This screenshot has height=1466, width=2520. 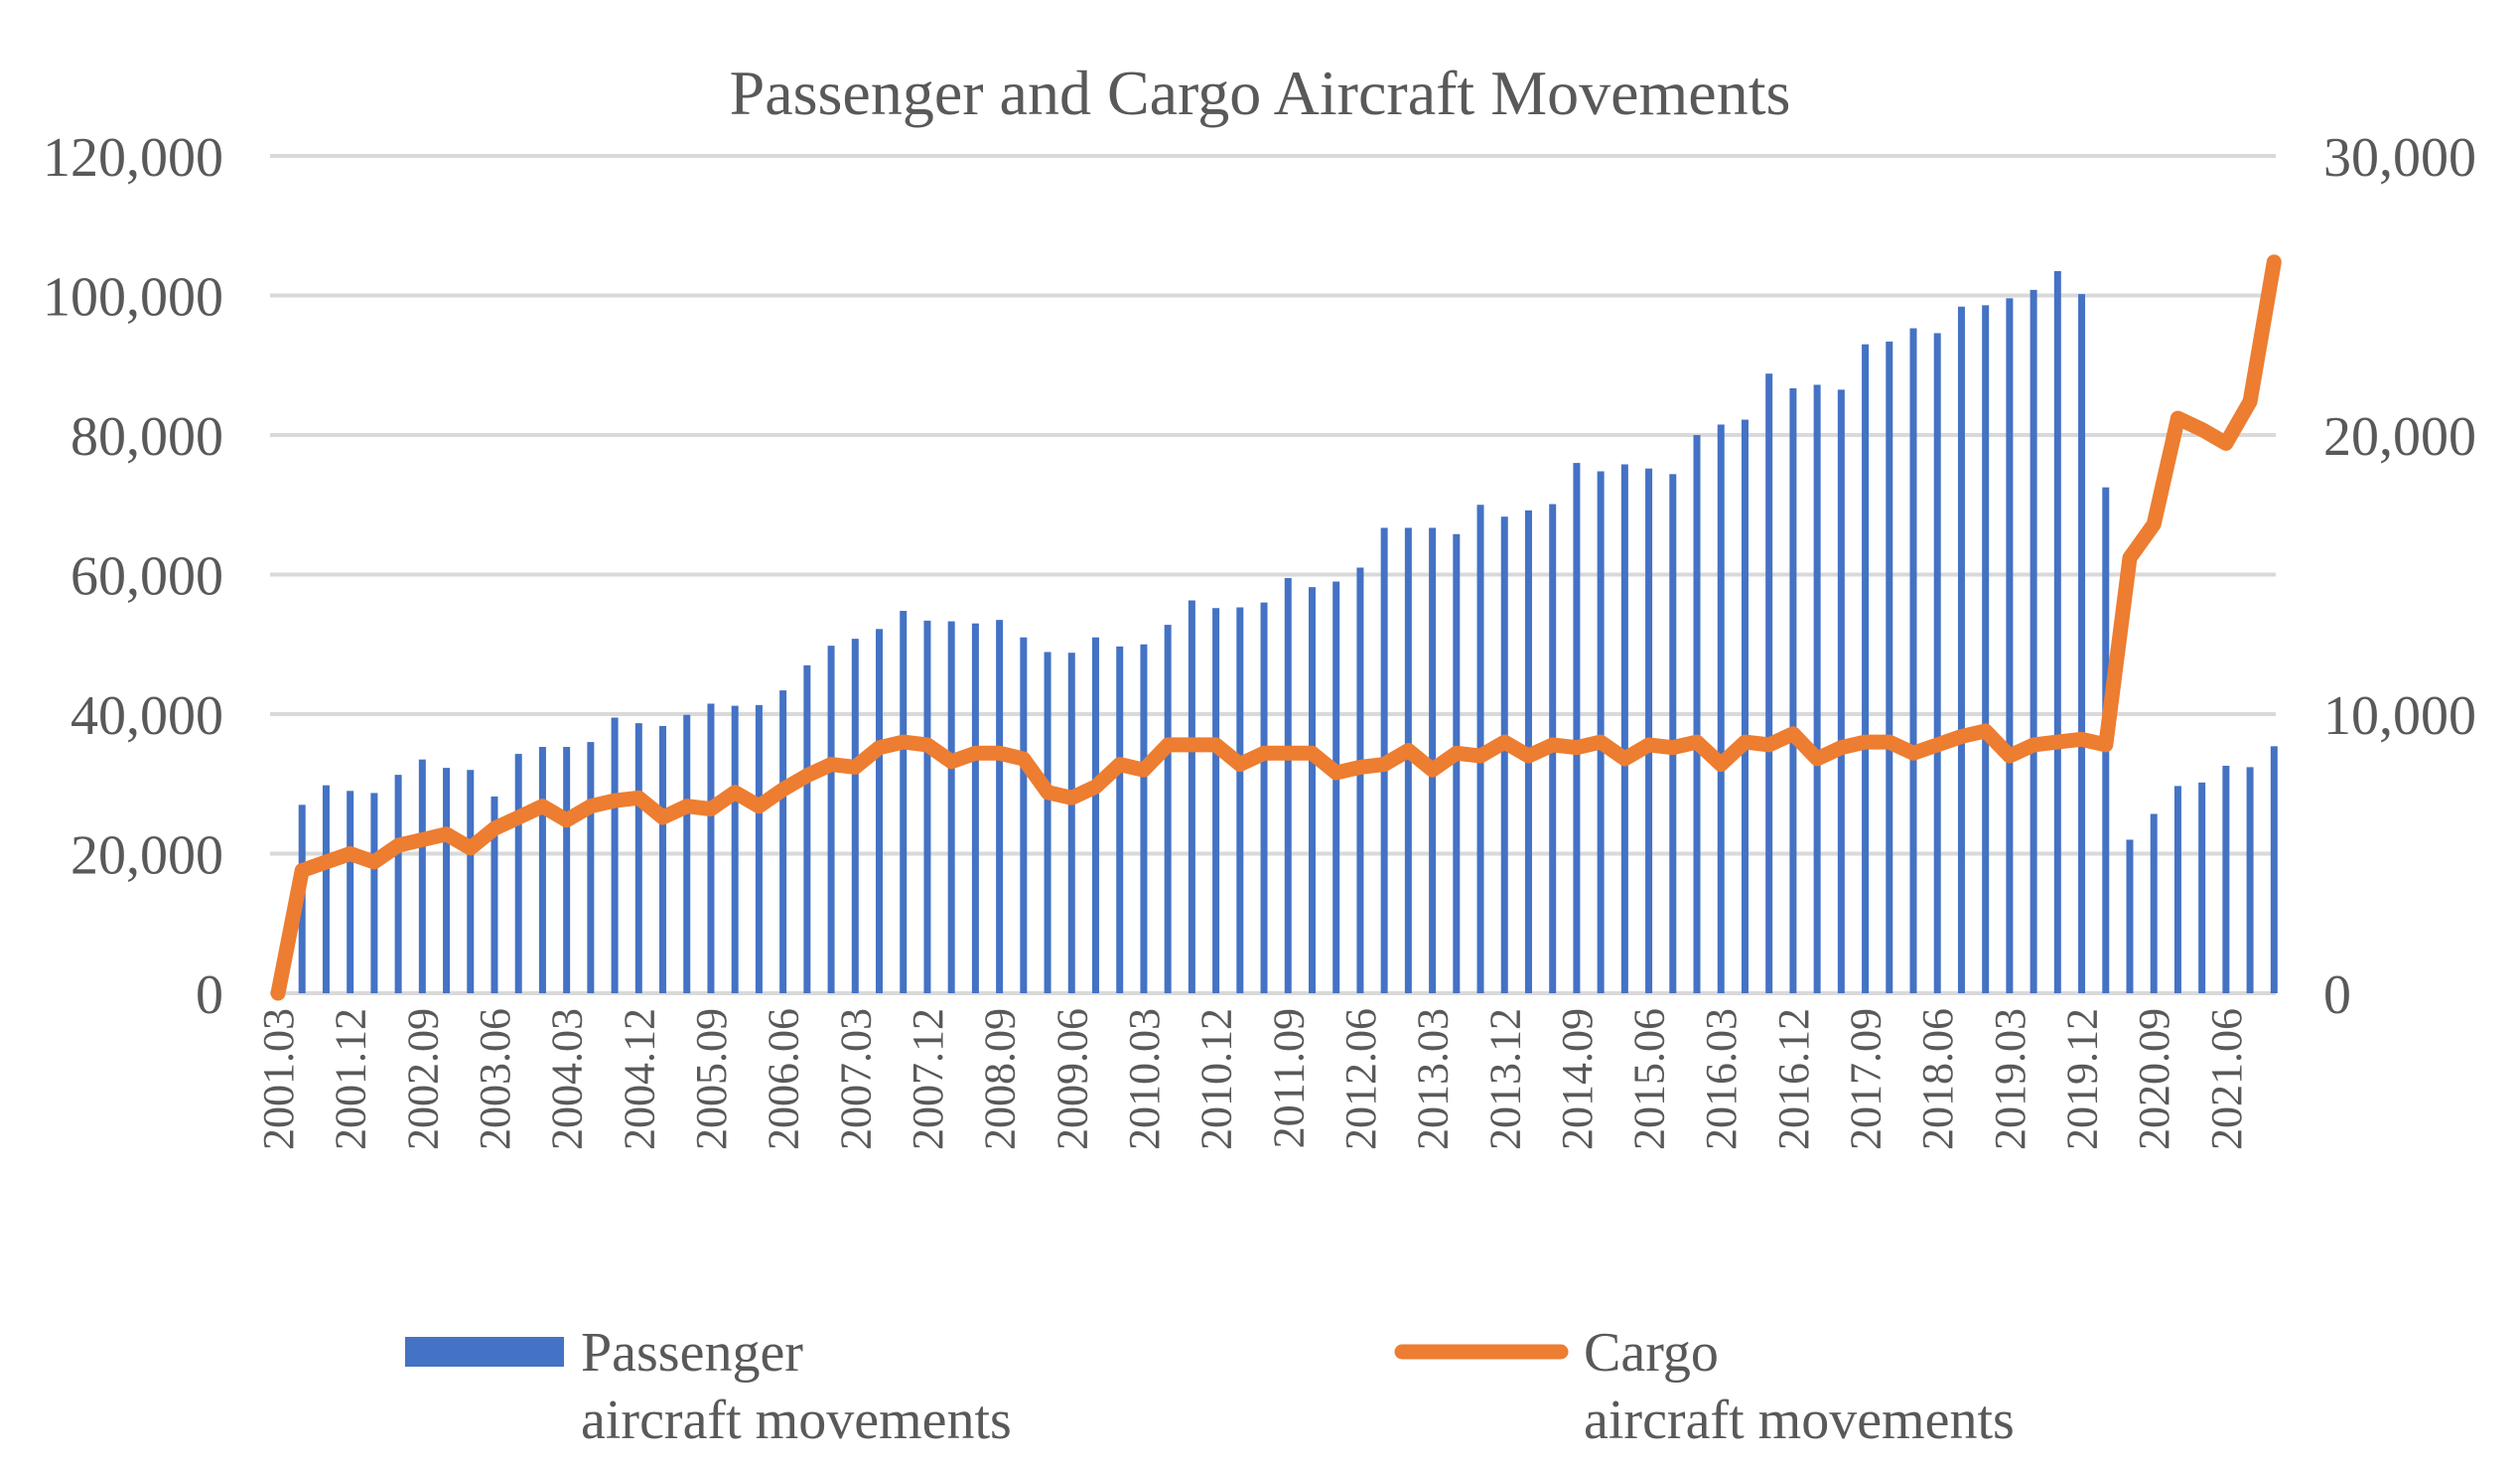 What do you see at coordinates (855, 1079) in the screenshot?
I see `x-tick-label: 2007.03` at bounding box center [855, 1079].